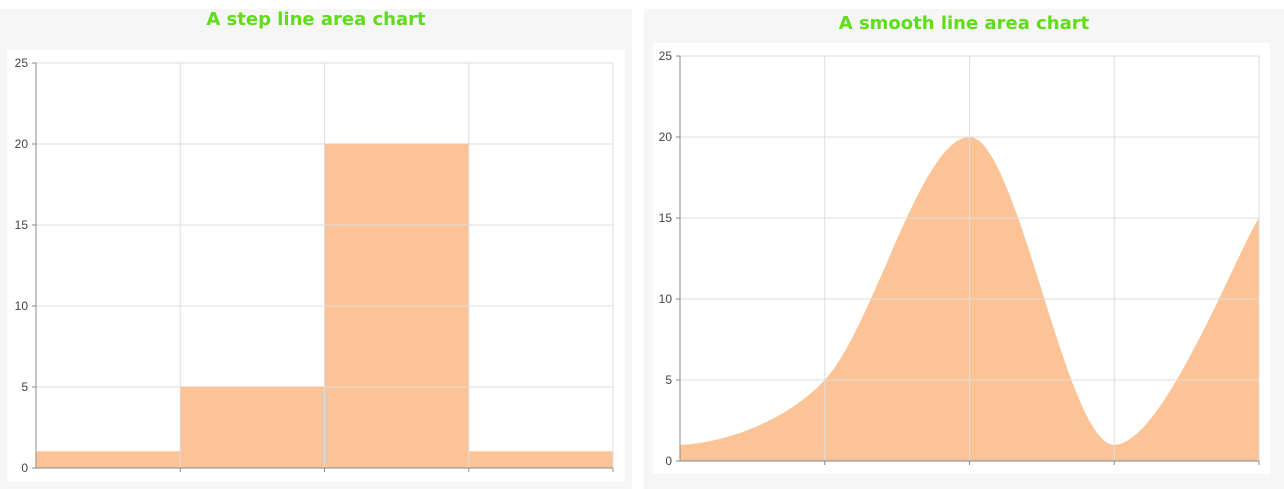 This screenshot has width=1284, height=489. What do you see at coordinates (316, 19) in the screenshot?
I see `chart-title: A step line area chart` at bounding box center [316, 19].